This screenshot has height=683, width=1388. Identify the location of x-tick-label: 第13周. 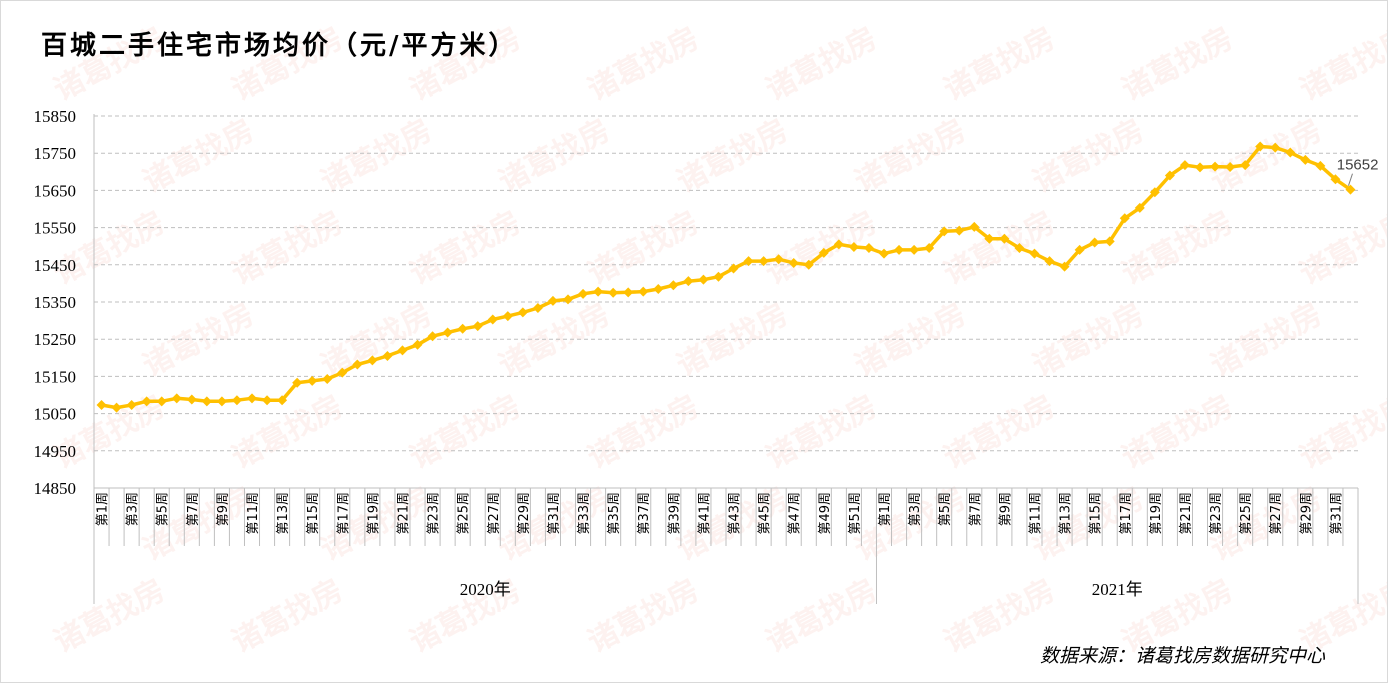
(1066, 513).